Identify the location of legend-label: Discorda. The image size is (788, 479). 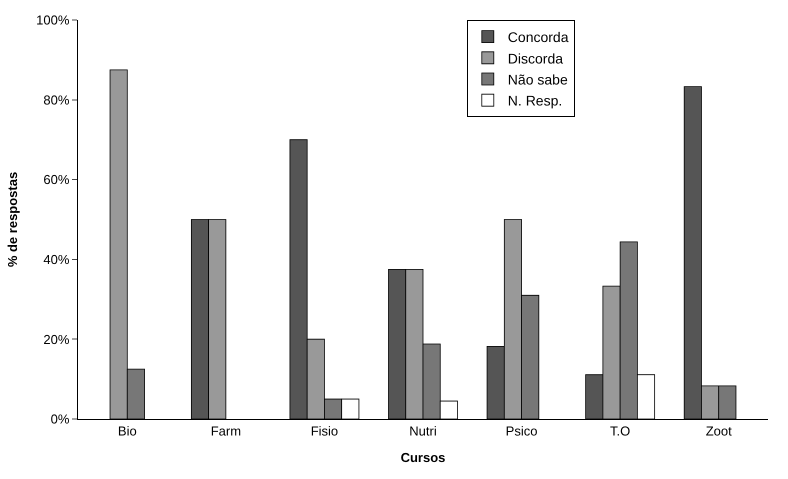
(536, 58).